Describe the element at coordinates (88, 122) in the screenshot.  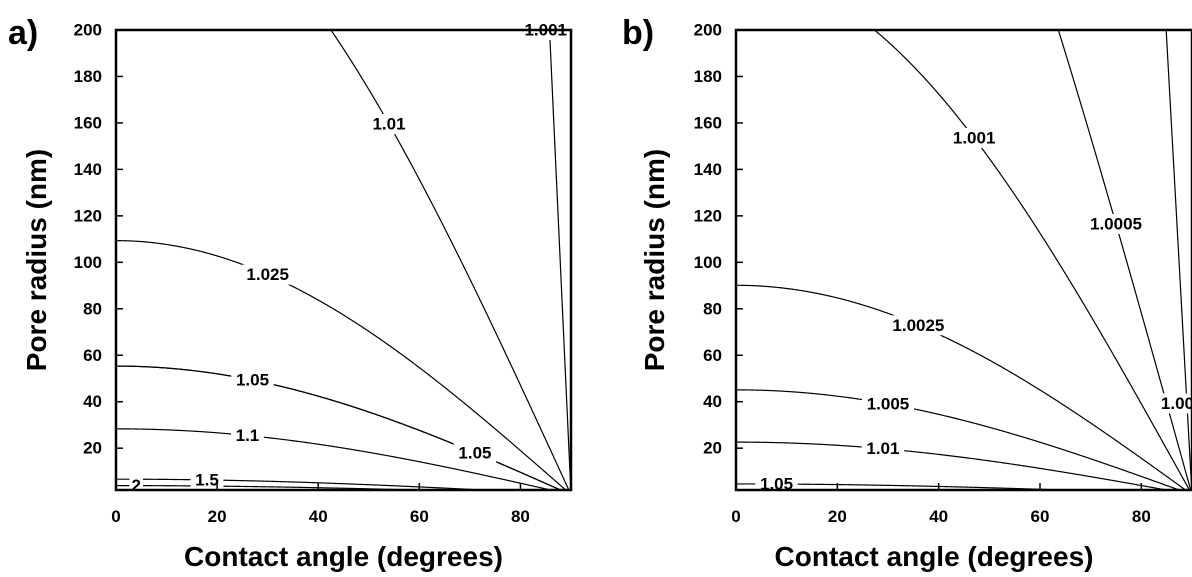
I see `y-tick-label-a-160: 160` at that location.